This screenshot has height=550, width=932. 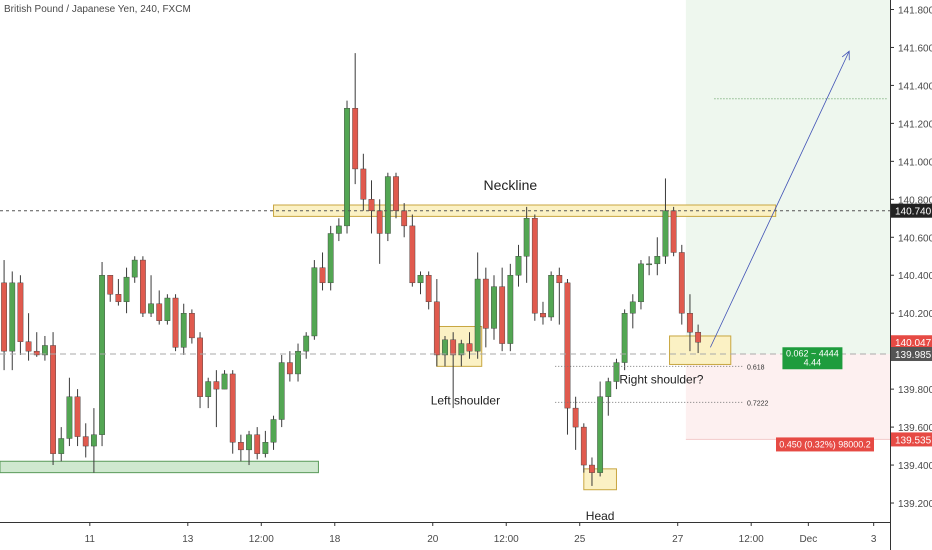 I want to click on x-tick-label: 18, so click(x=335, y=539).